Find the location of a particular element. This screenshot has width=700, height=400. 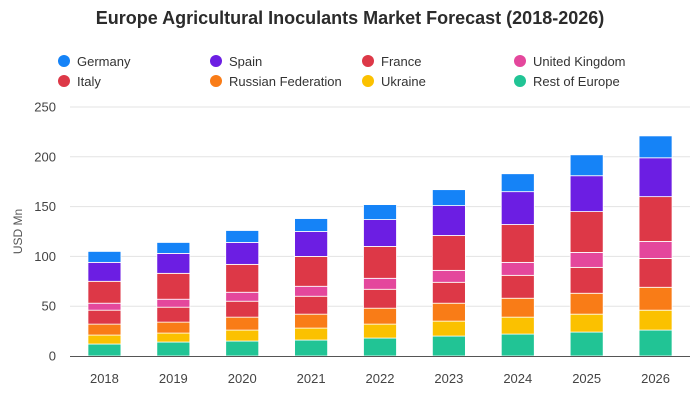

bar-2022-russian-federation is located at coordinates (380, 316).